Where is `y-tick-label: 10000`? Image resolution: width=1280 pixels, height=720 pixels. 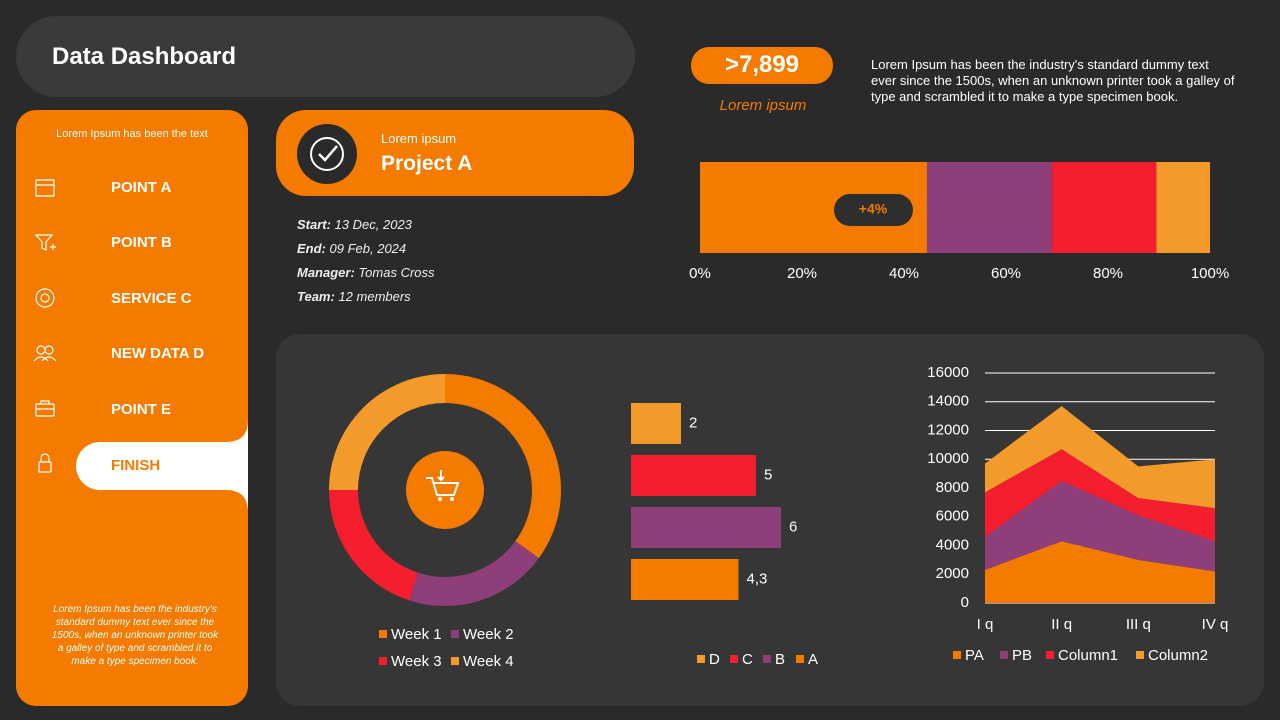
y-tick-label: 10000 is located at coordinates (948, 458).